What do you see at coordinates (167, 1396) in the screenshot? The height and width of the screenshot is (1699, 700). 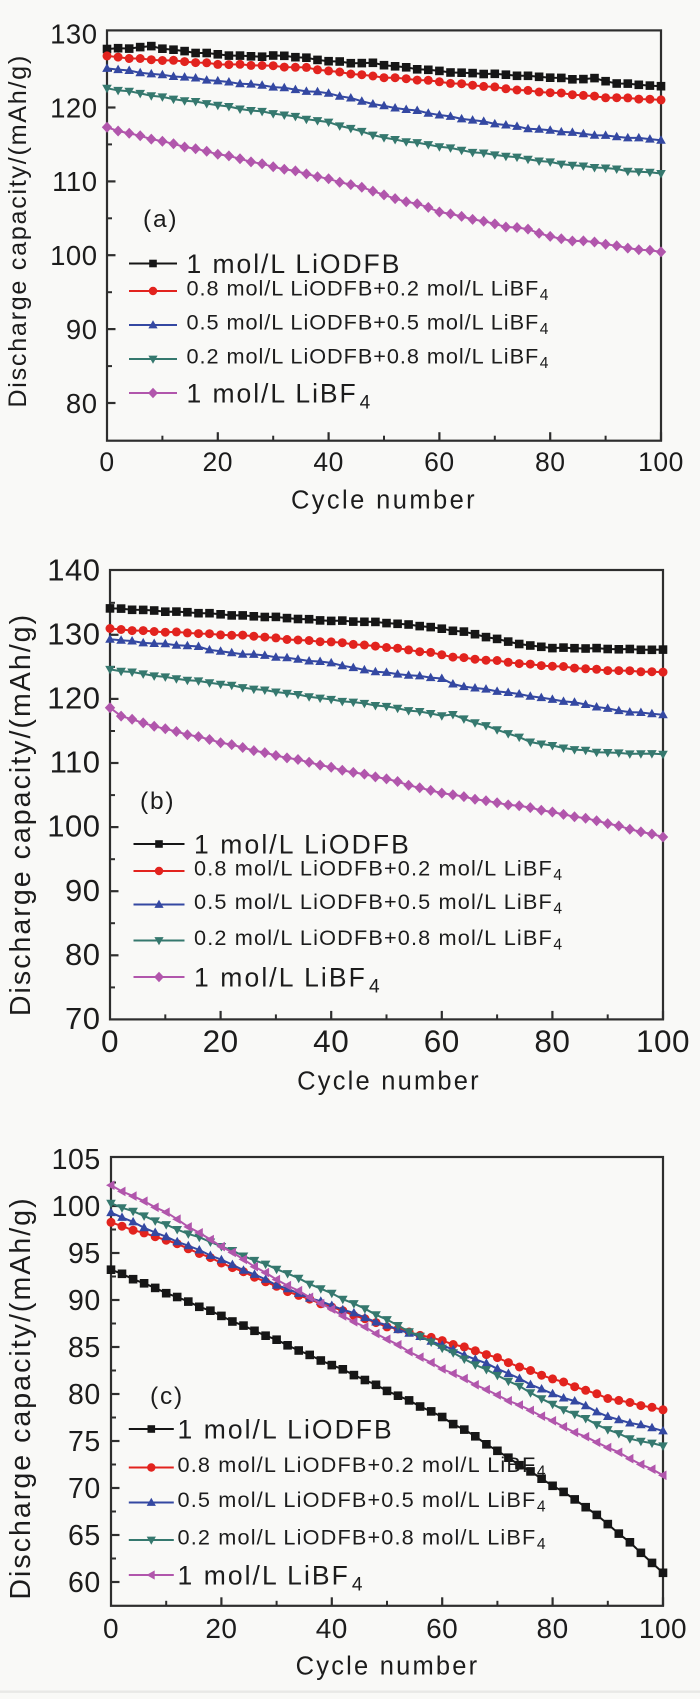 I see `svg-text: (c)` at bounding box center [167, 1396].